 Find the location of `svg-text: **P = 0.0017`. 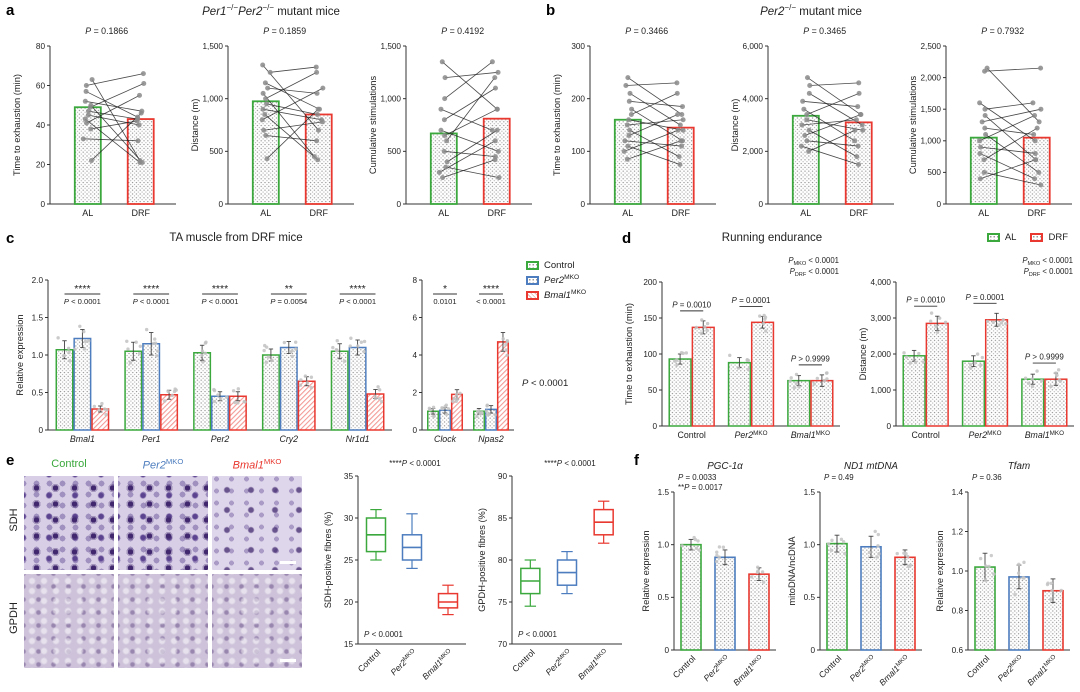

svg-text: **P = 0.0017 is located at coordinates (700, 487).